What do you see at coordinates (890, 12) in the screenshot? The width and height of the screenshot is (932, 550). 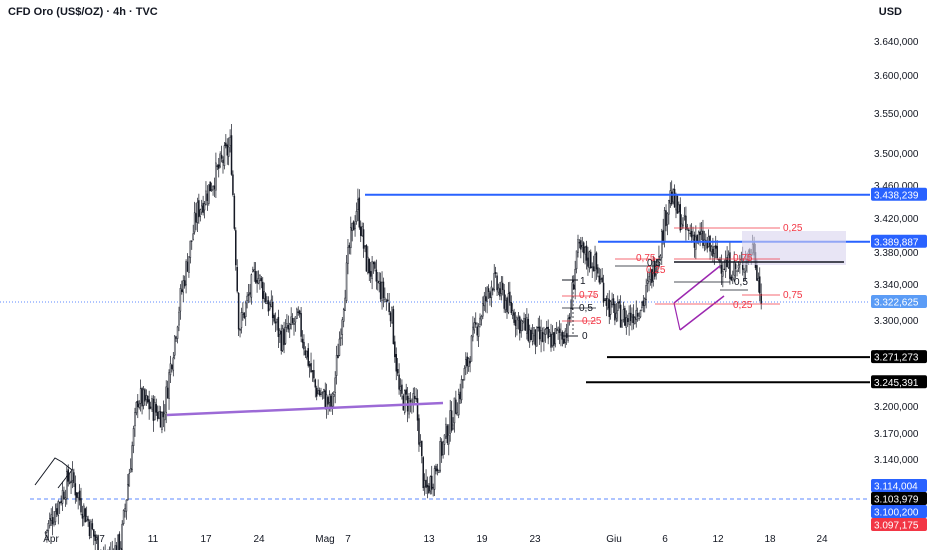 I see `currency-label: USD` at bounding box center [890, 12].